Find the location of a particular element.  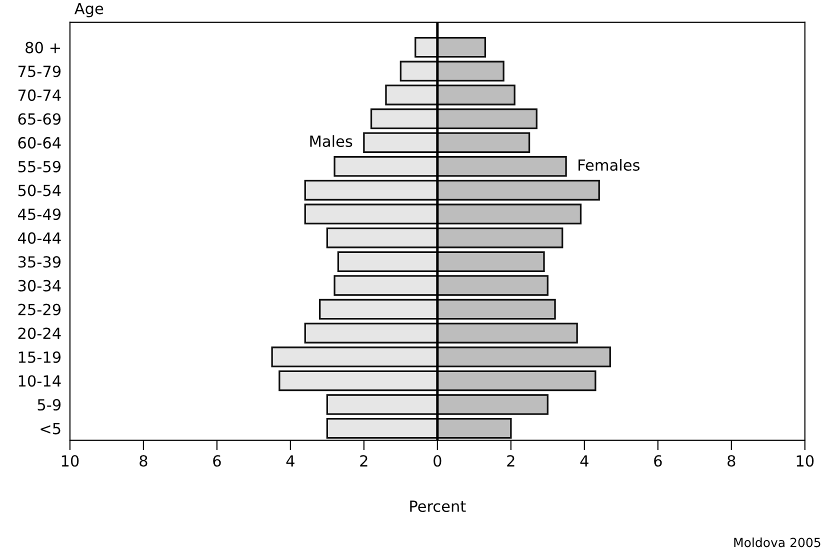

series-label: Males is located at coordinates (331, 141).